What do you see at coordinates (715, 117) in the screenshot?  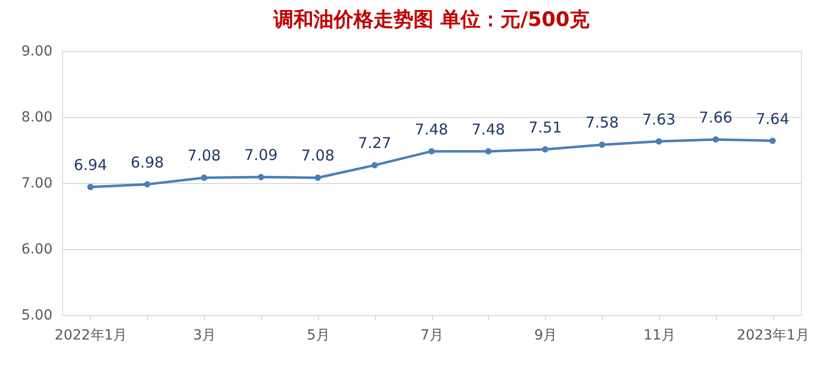 I see `data-label: 7.66` at bounding box center [715, 117].